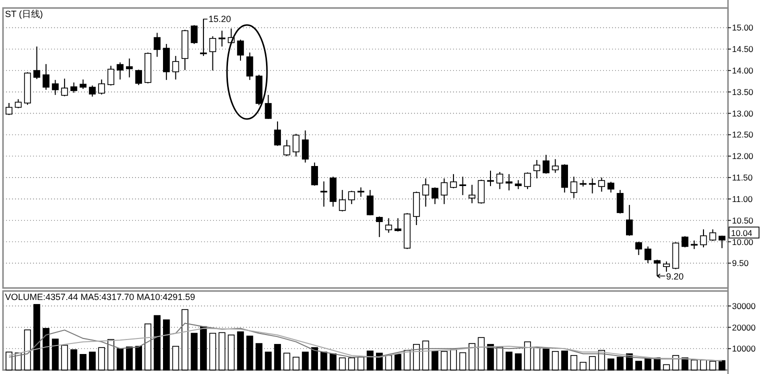 The width and height of the screenshot is (760, 374). What do you see at coordinates (744, 349) in the screenshot?
I see `y-tick-label: 10000` at bounding box center [744, 349].